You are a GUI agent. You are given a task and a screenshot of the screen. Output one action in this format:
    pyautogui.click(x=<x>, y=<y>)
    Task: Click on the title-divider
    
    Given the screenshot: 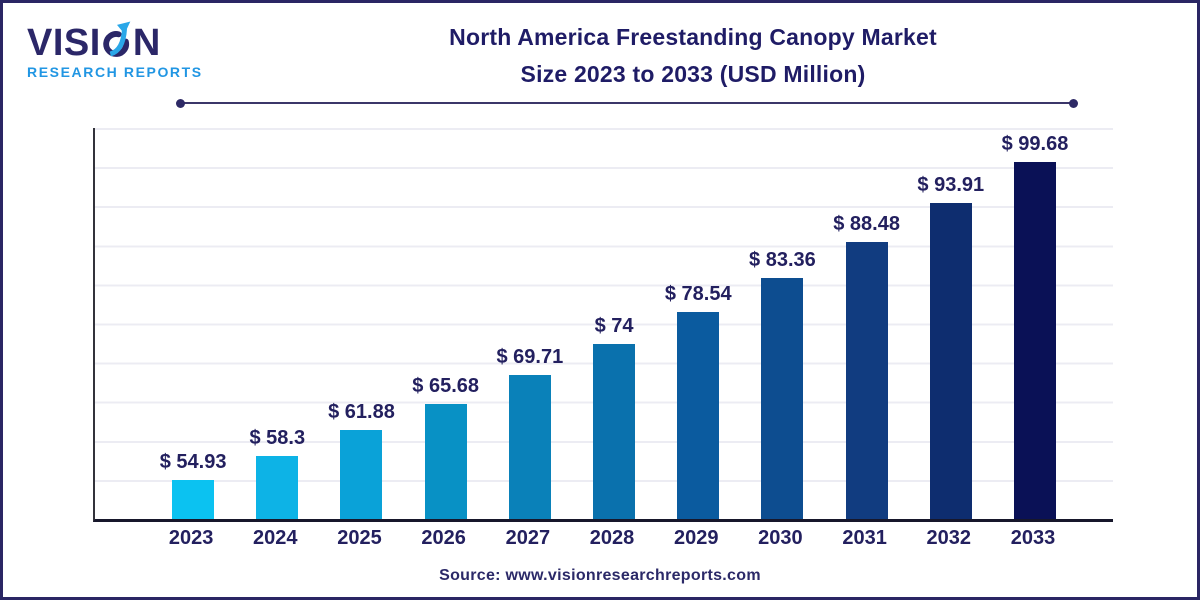 What is the action you would take?
    pyautogui.click(x=627, y=103)
    